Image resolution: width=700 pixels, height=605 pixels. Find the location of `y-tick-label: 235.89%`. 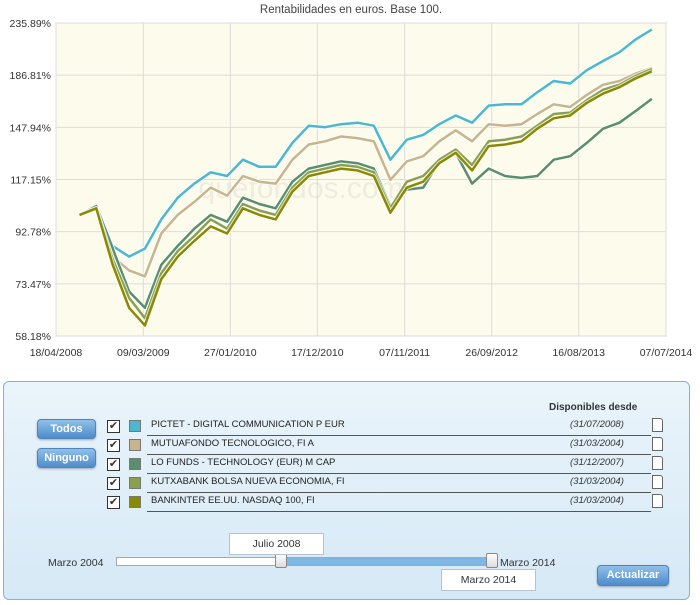

y-tick-label: 235.89% is located at coordinates (30, 24).